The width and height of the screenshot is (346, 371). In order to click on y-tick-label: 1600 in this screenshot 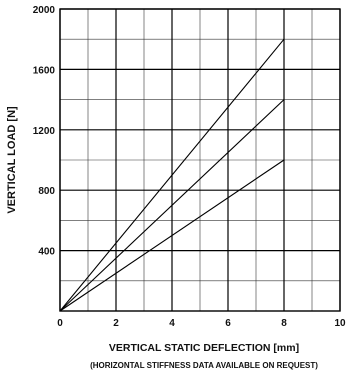, I will do `click(44, 70)`.